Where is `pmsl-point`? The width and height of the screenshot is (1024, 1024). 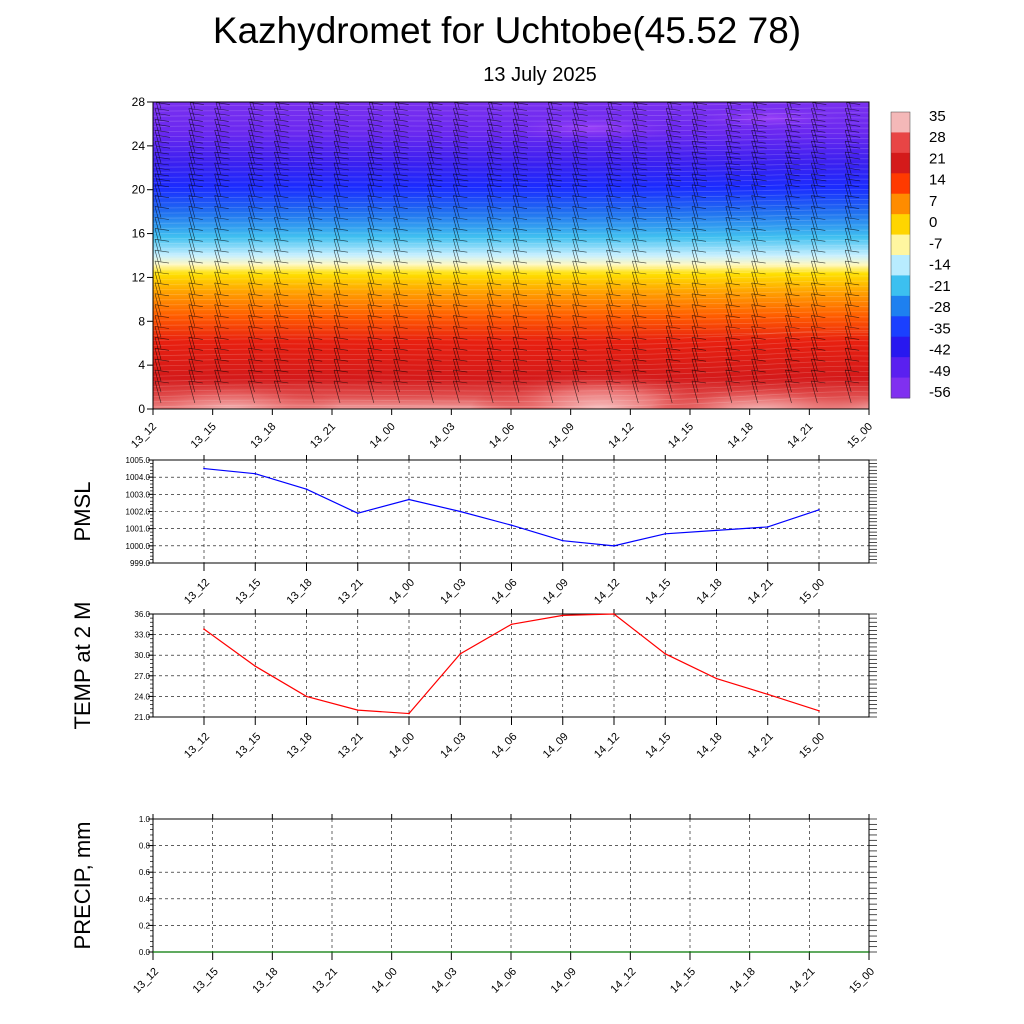
pmsl-point is located at coordinates (716, 530).